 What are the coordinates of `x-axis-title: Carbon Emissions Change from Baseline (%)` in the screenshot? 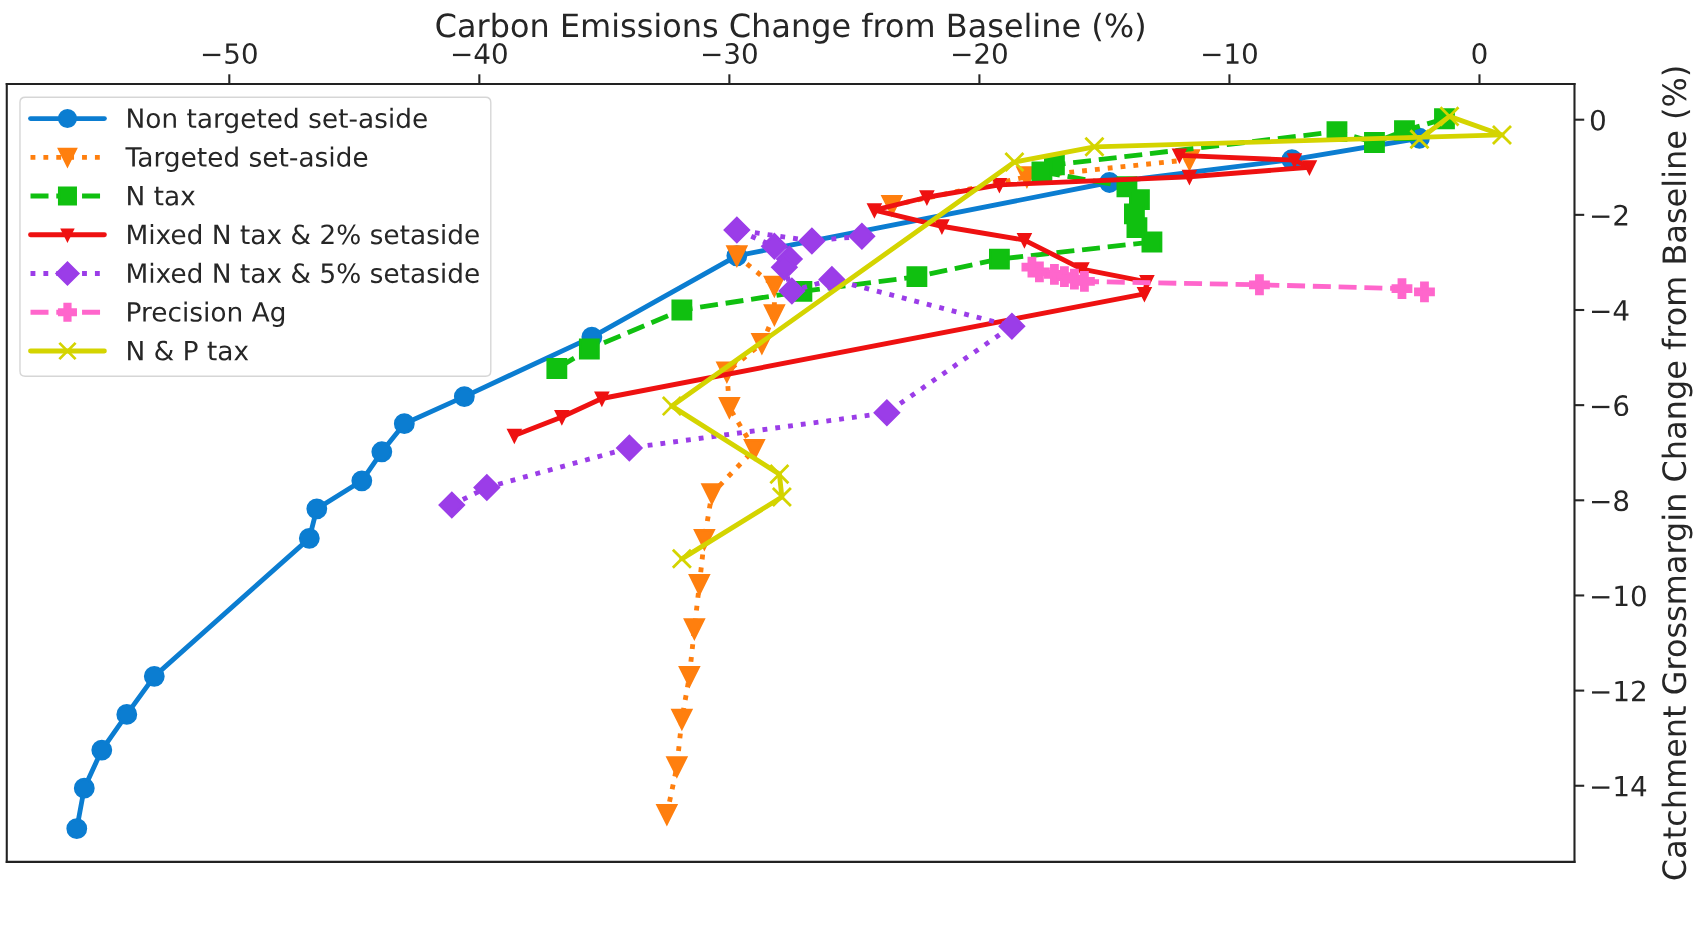 It's located at (790, 28).